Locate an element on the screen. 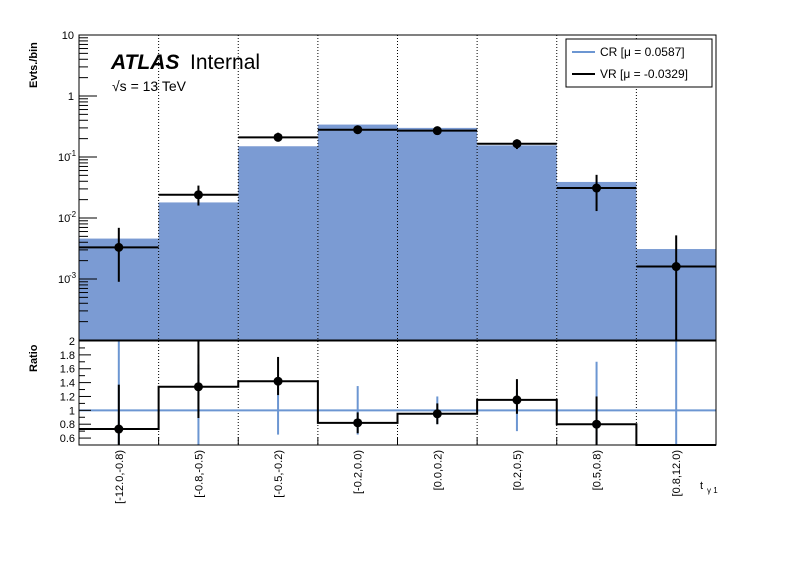 Image resolution: width=796 pixels, height=572 pixels. ratio-y-tick-label: 1.4 is located at coordinates (67, 384).